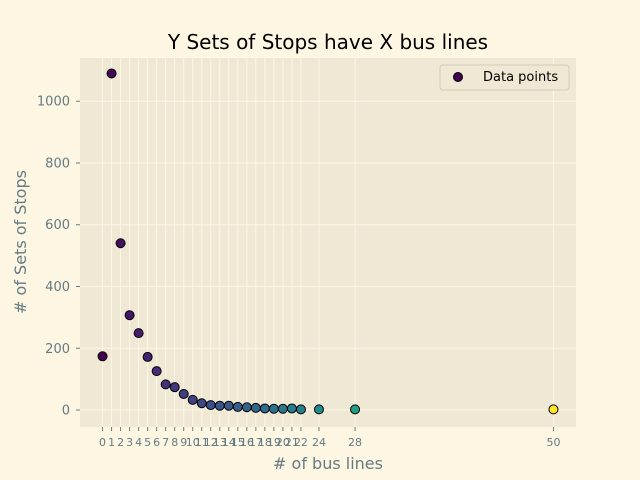 The width and height of the screenshot is (640, 480). I want to click on y-tick-label: 1000, so click(53, 102).